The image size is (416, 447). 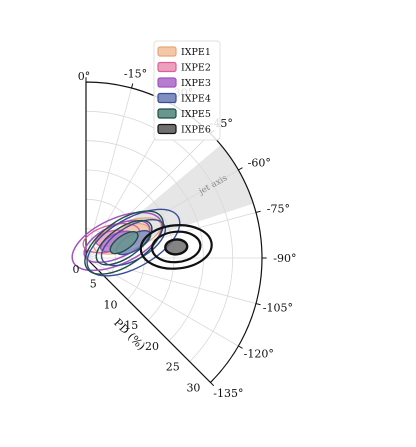 What do you see at coordinates (284, 258) in the screenshot?
I see `angular-tick-label: -90°` at bounding box center [284, 258].